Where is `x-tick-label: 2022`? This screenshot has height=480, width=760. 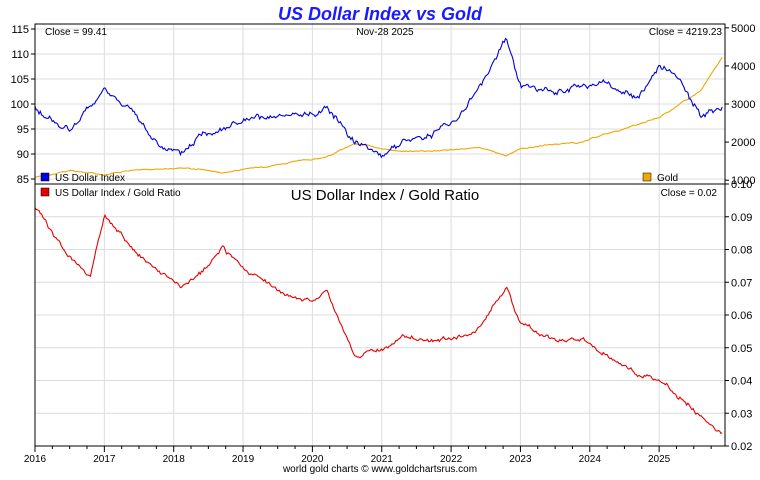
x-tick-label: 2022 is located at coordinates (451, 459).